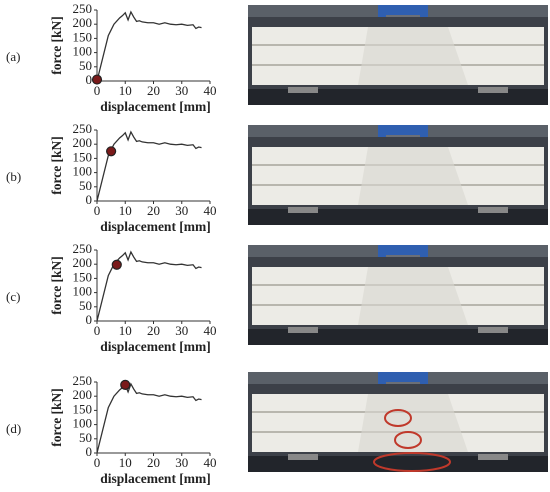 The height and width of the screenshot is (492, 550). What do you see at coordinates (13, 428) in the screenshot?
I see `panel-label: (d)` at bounding box center [13, 428].